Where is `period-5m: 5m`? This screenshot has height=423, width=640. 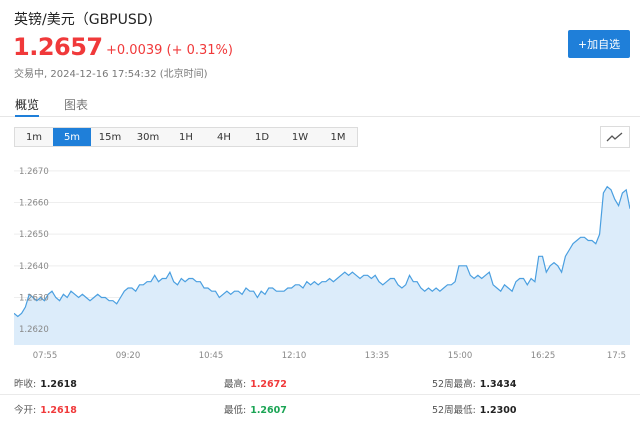 period-5m: 5m is located at coordinates (72, 137).